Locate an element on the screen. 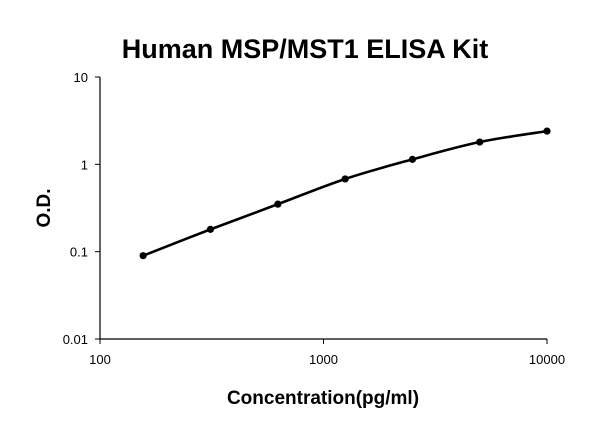 This screenshot has width=600, height=447. x-tick-label: 1000 is located at coordinates (323, 359).